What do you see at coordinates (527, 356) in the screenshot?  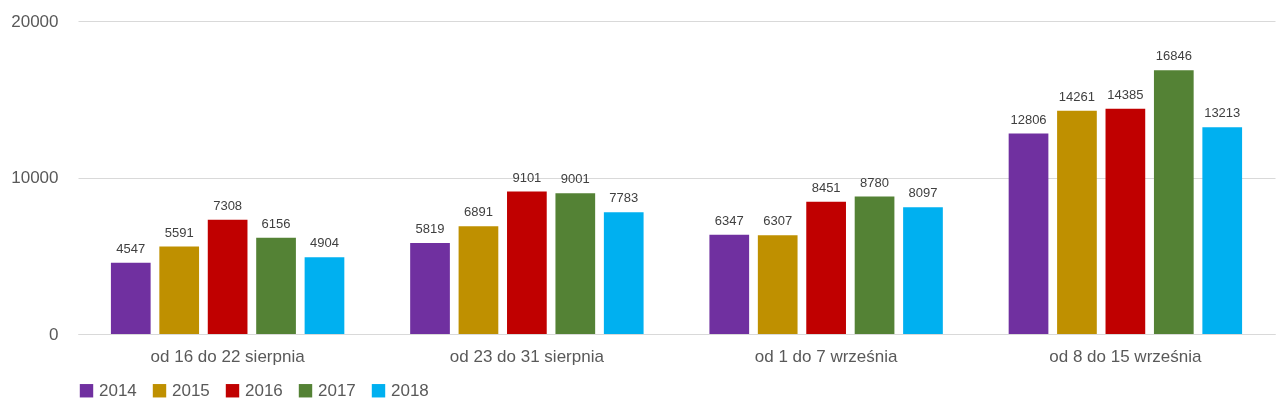 I see `x-tick-label: od 23 do 31 sierpnia` at bounding box center [527, 356].